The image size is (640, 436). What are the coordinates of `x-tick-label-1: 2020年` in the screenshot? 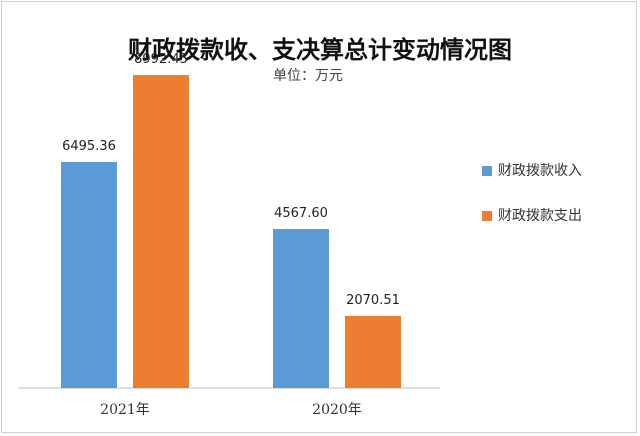 It's located at (337, 410).